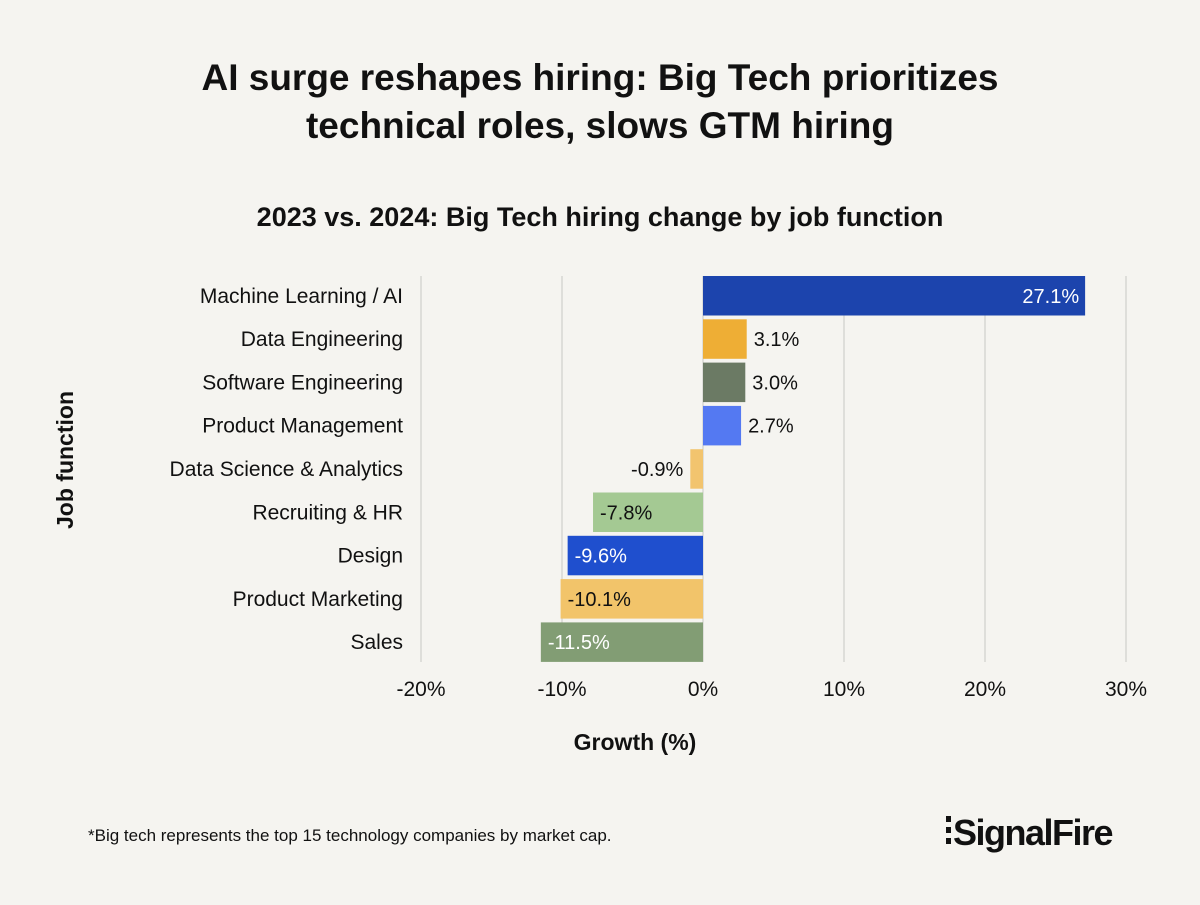 Image resolution: width=1200 pixels, height=905 pixels. I want to click on x-tick-label: 10%, so click(844, 689).